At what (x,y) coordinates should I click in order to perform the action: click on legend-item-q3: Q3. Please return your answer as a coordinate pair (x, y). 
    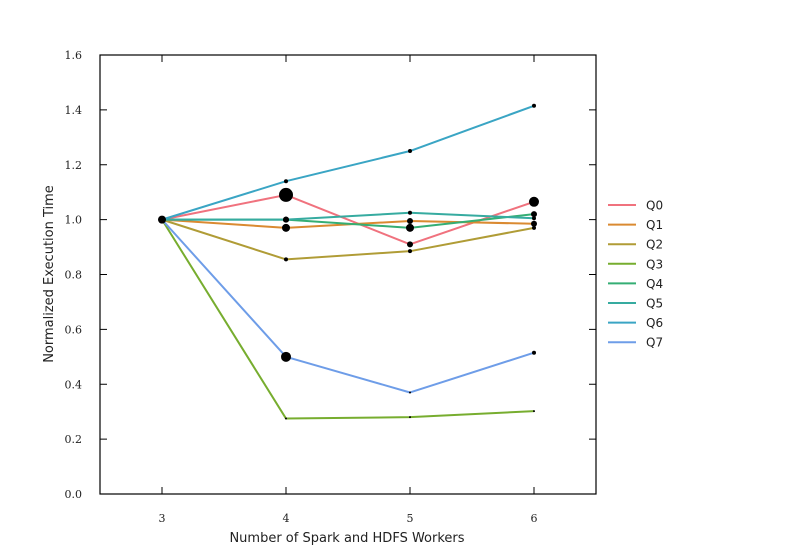
    Looking at the image, I should click on (635, 264).